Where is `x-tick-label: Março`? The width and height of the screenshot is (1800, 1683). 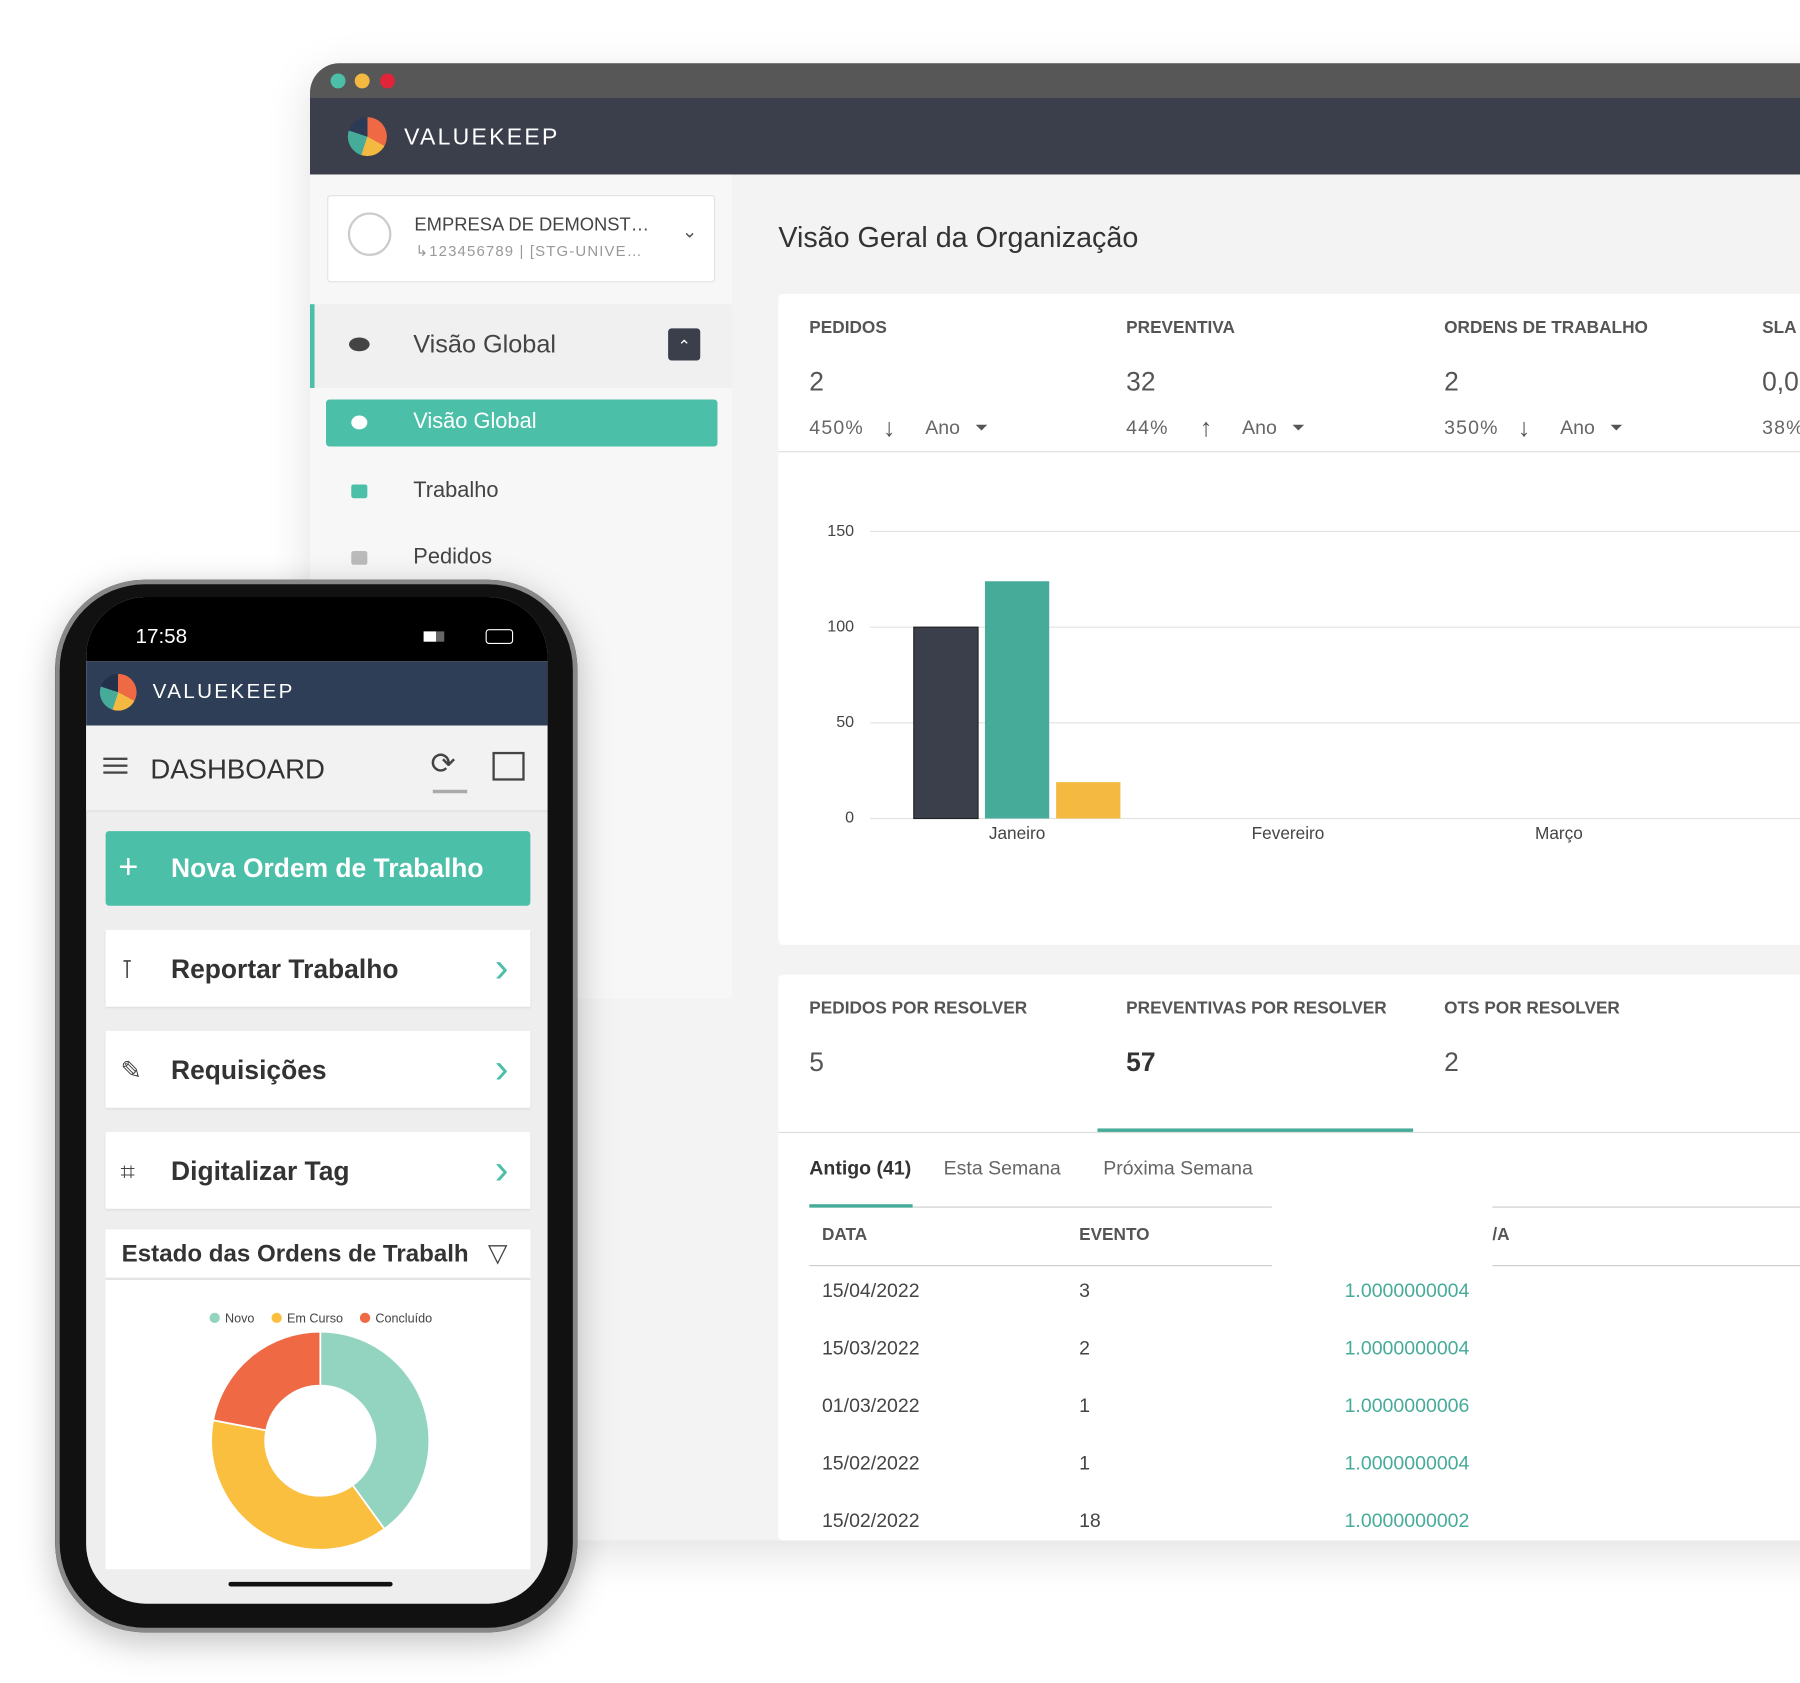 x-tick-label: Março is located at coordinates (1559, 833).